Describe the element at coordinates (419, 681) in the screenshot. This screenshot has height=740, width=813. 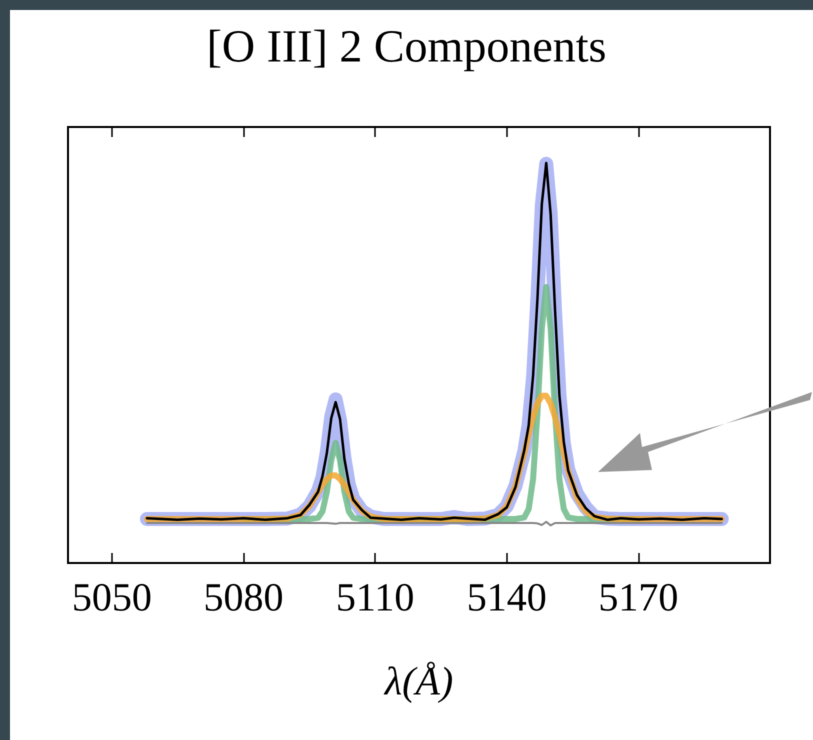
I see `x-axis-title: λ(Å)` at that location.